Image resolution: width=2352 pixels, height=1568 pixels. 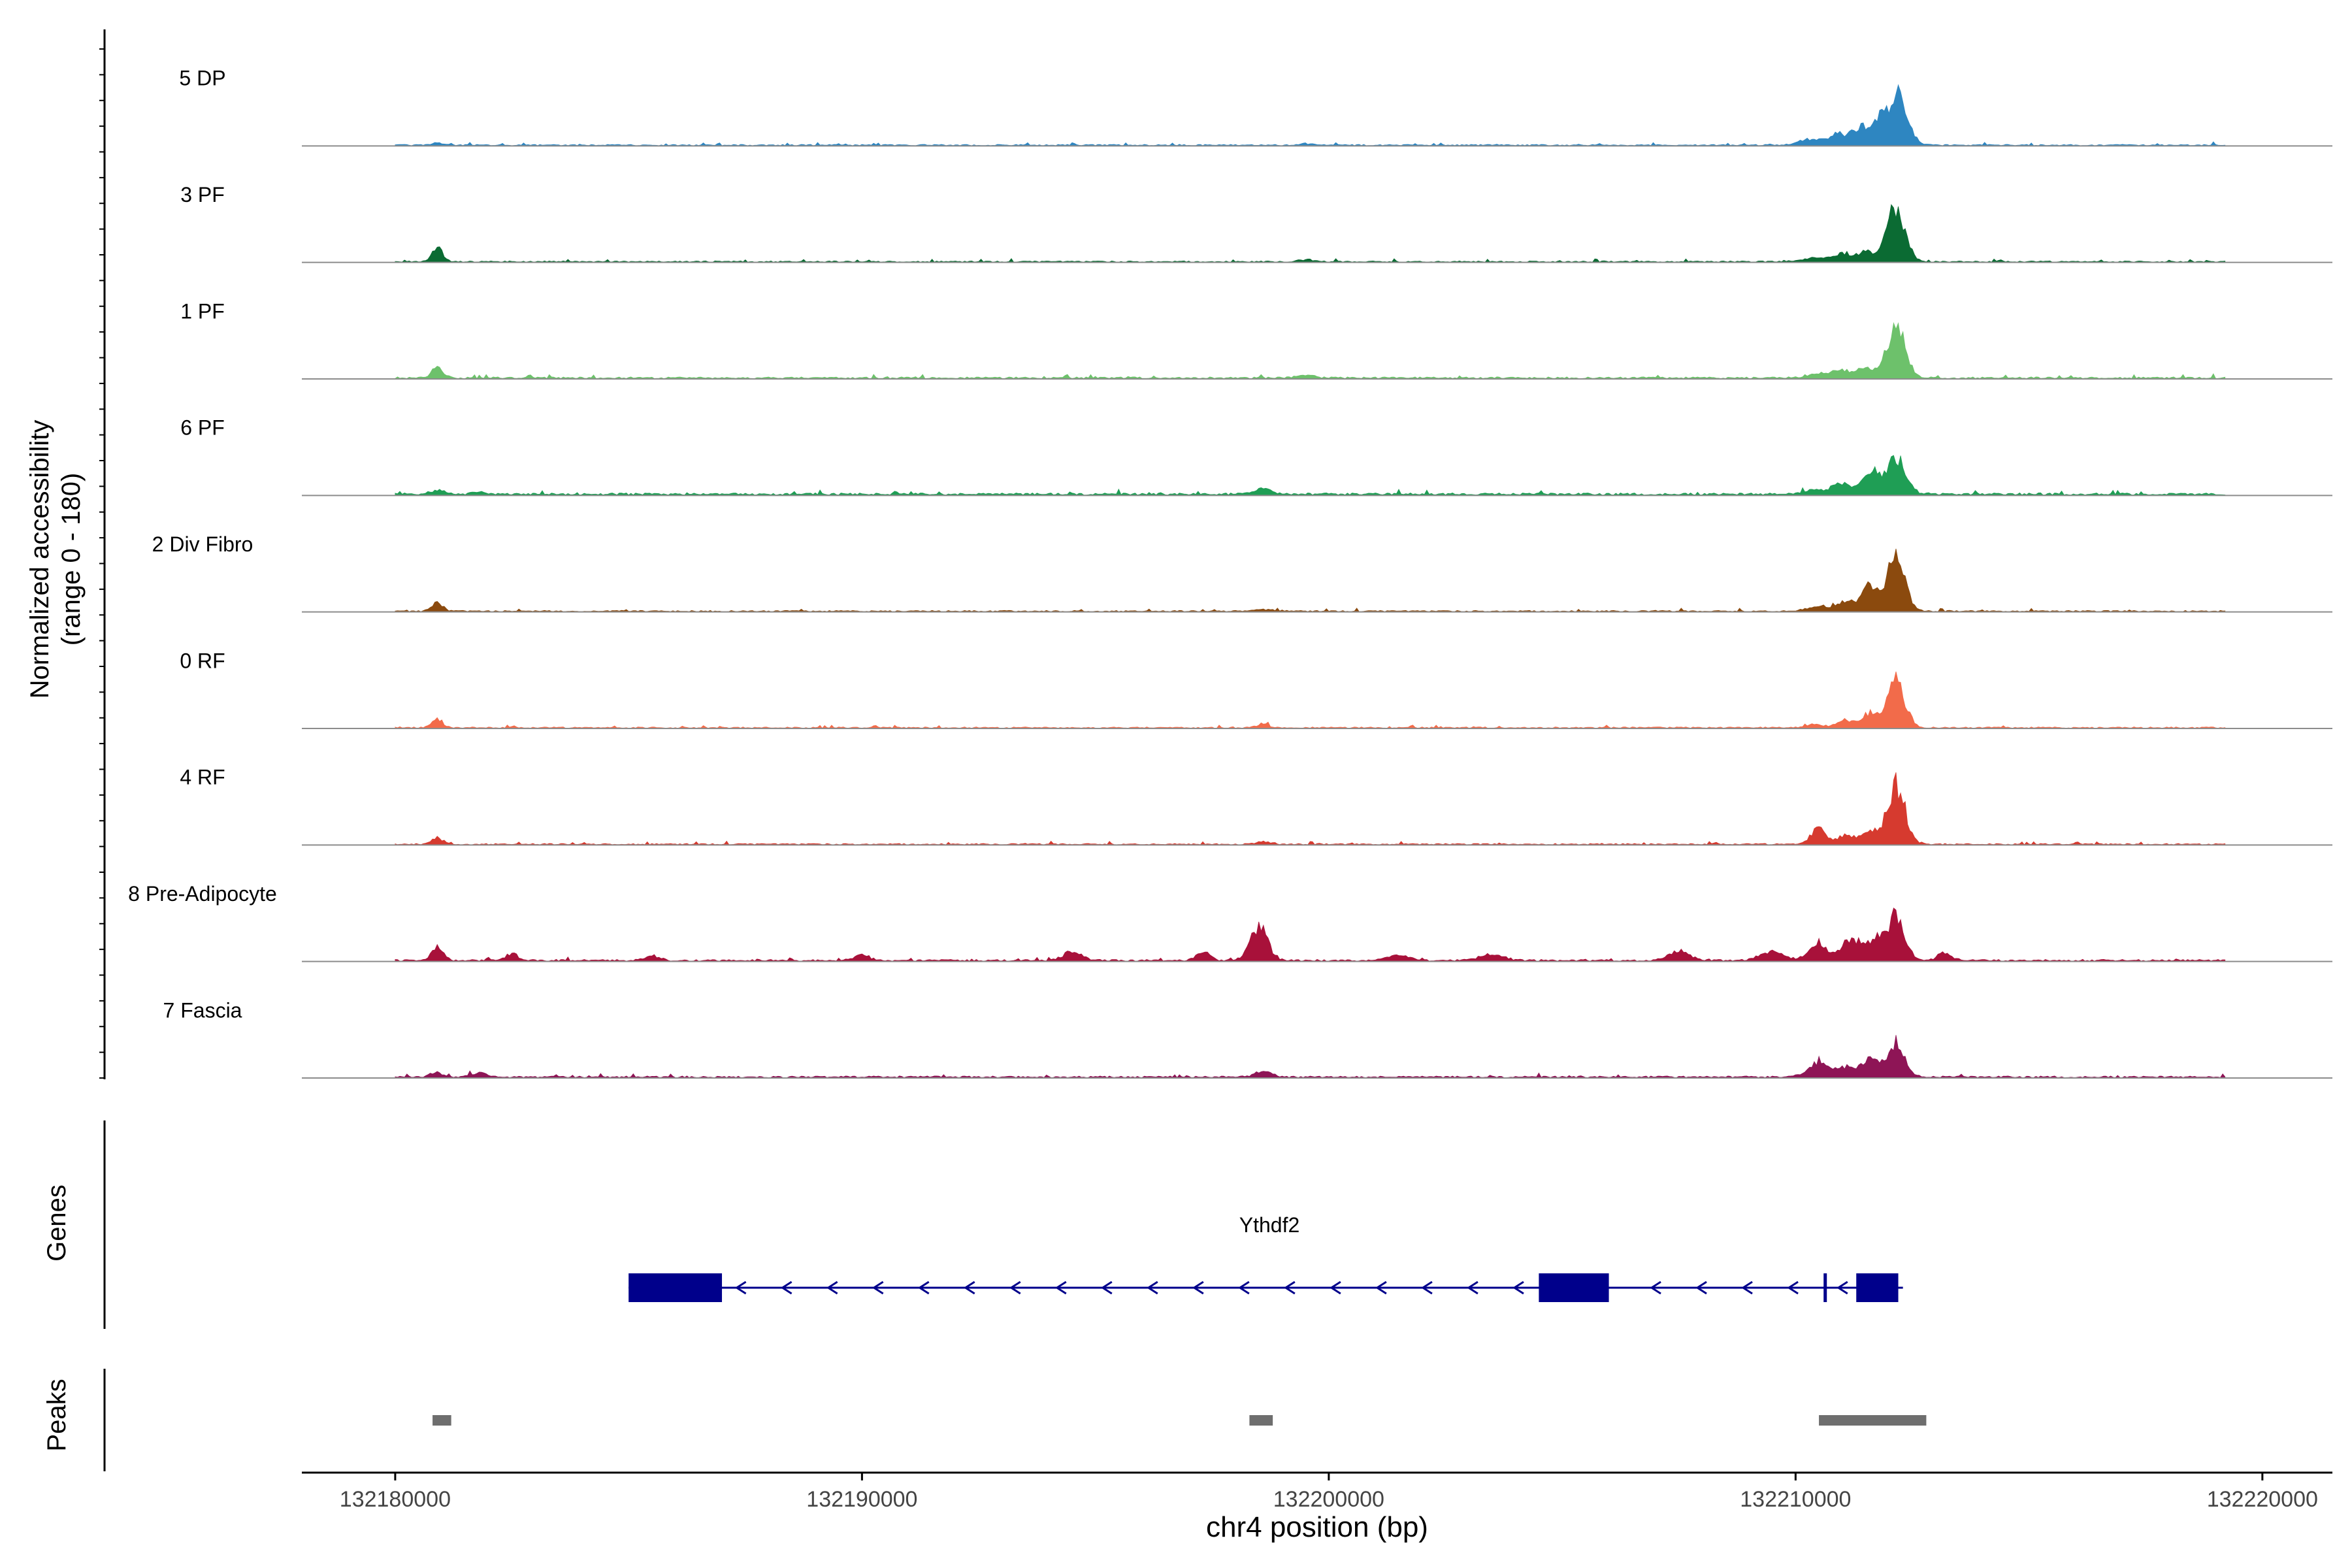 What do you see at coordinates (2262, 1499) in the screenshot?
I see `x-tick-label: 132220000` at bounding box center [2262, 1499].